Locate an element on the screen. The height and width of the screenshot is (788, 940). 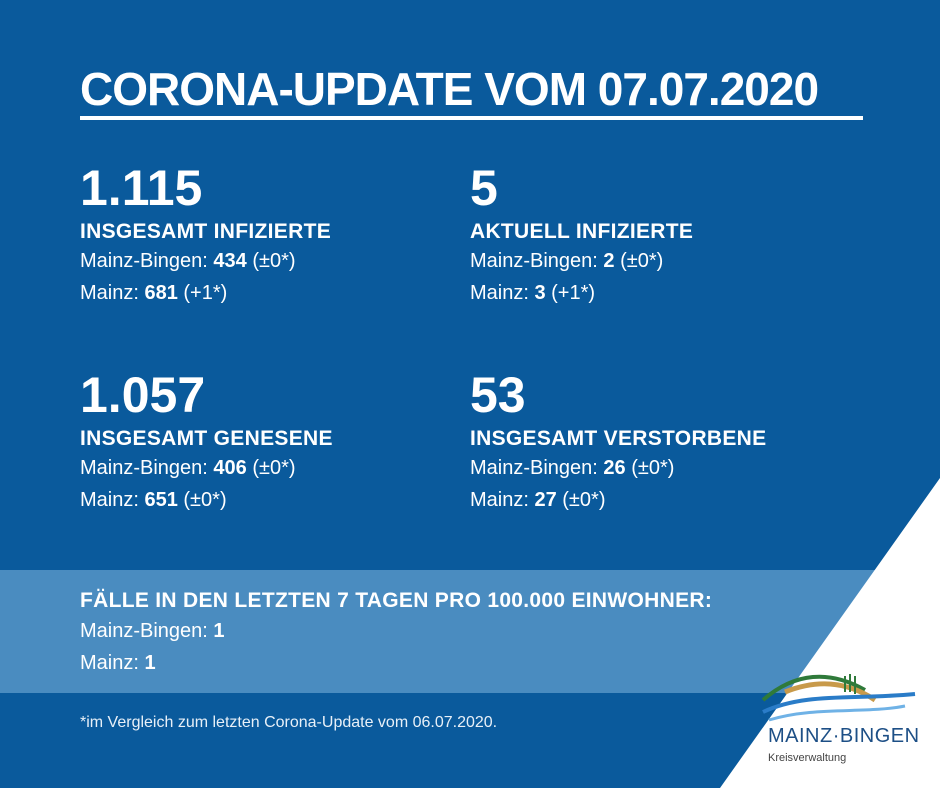
stat-line-mainz: Mainz: 681 (+1*) is located at coordinates (154, 293).